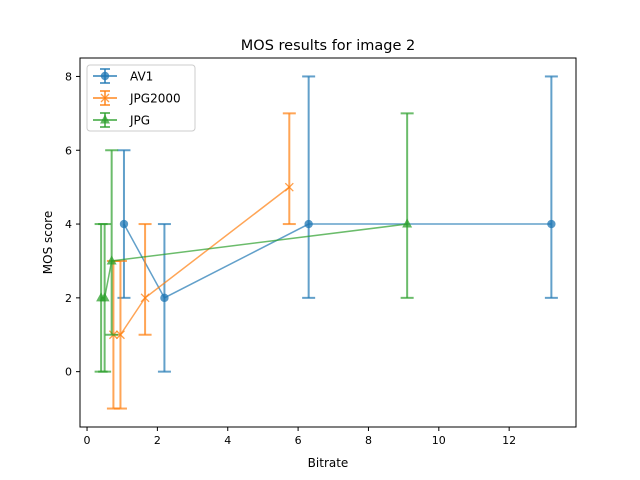 The width and height of the screenshot is (640, 480). What do you see at coordinates (48, 242) in the screenshot?
I see `y-axis-label: MOS score` at bounding box center [48, 242].